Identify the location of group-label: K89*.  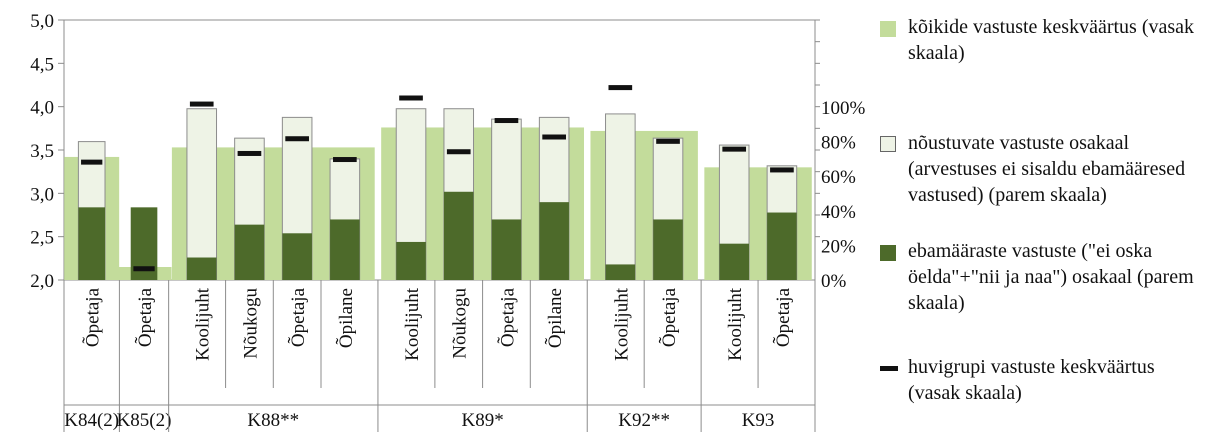
(482, 420).